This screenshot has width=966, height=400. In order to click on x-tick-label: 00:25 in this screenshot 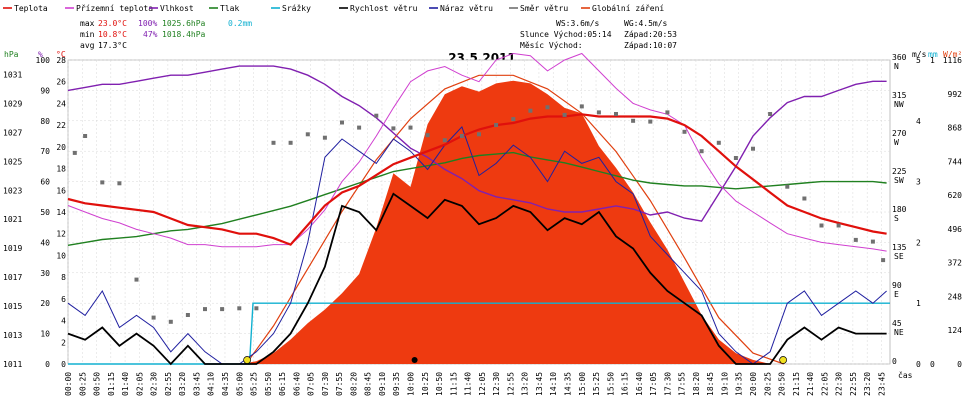, I will do `click(82, 384)`.